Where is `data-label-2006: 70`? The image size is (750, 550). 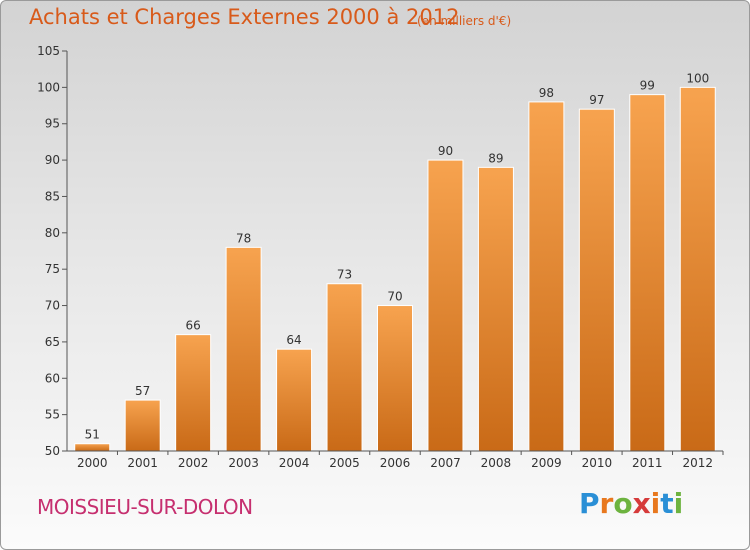 data-label-2006: 70 is located at coordinates (394, 297).